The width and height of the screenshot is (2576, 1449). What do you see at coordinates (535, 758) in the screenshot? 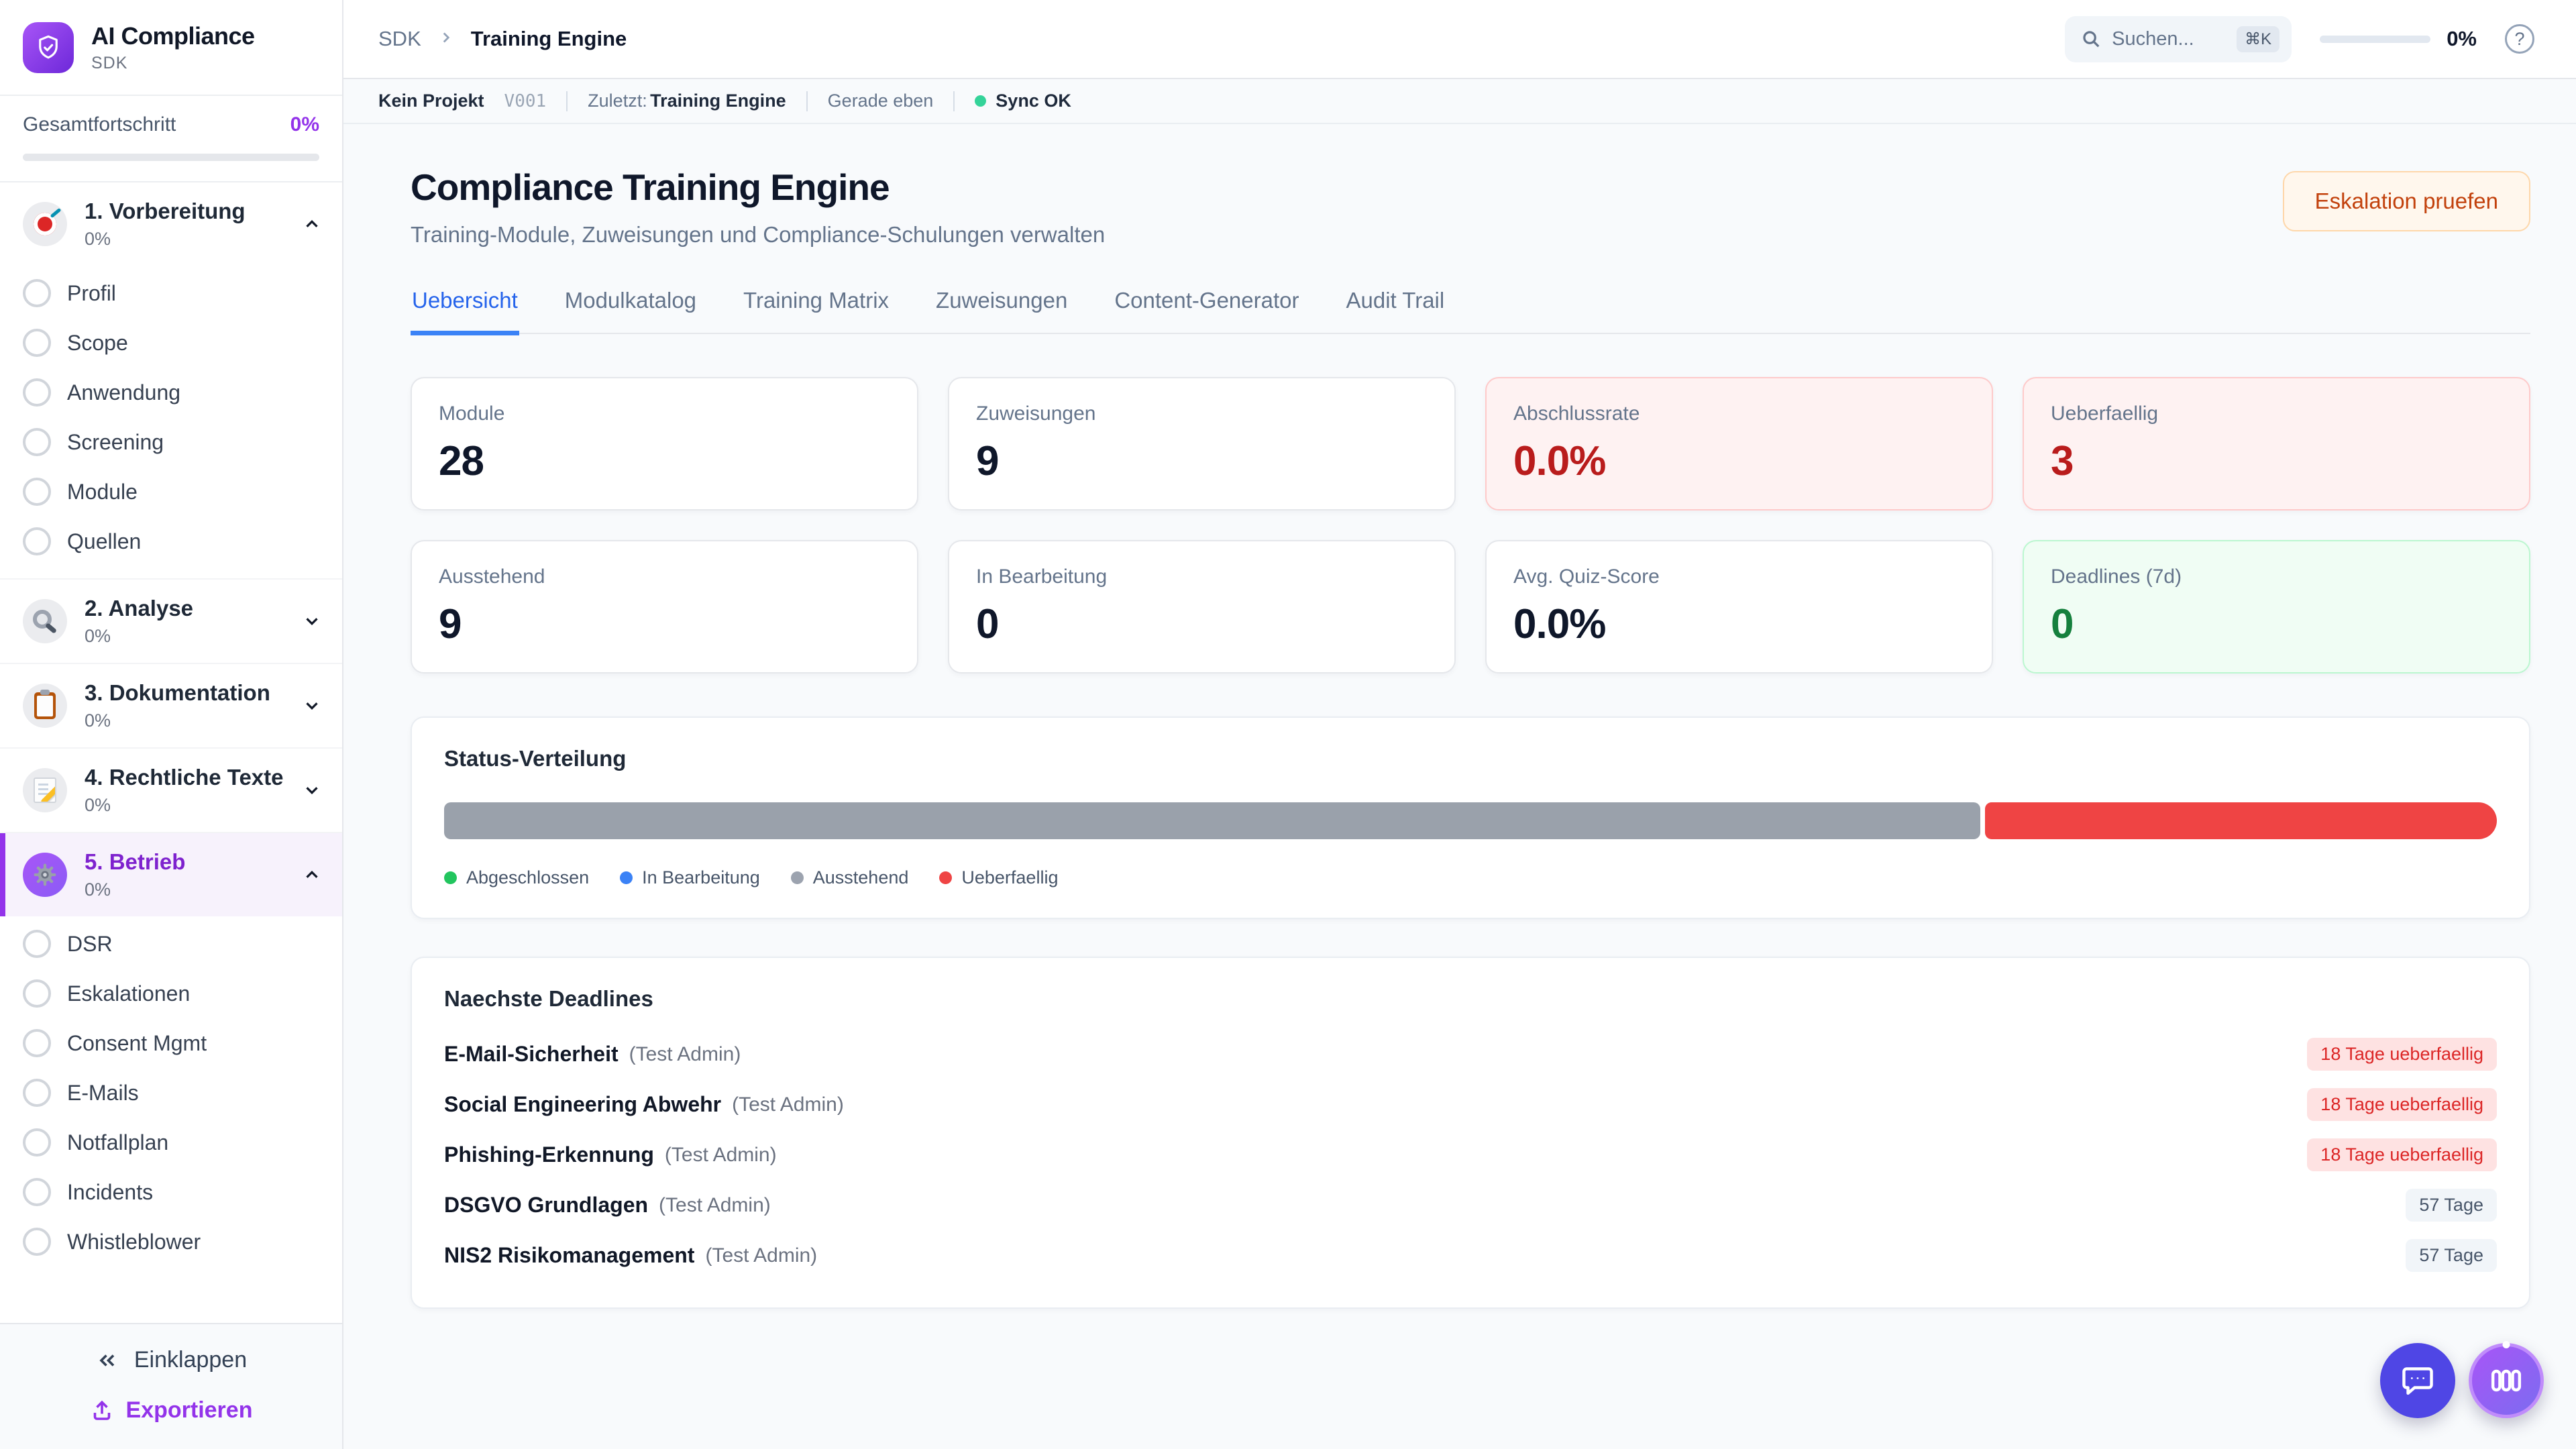
I see `distribution-title: Status-Verteilung` at bounding box center [535, 758].